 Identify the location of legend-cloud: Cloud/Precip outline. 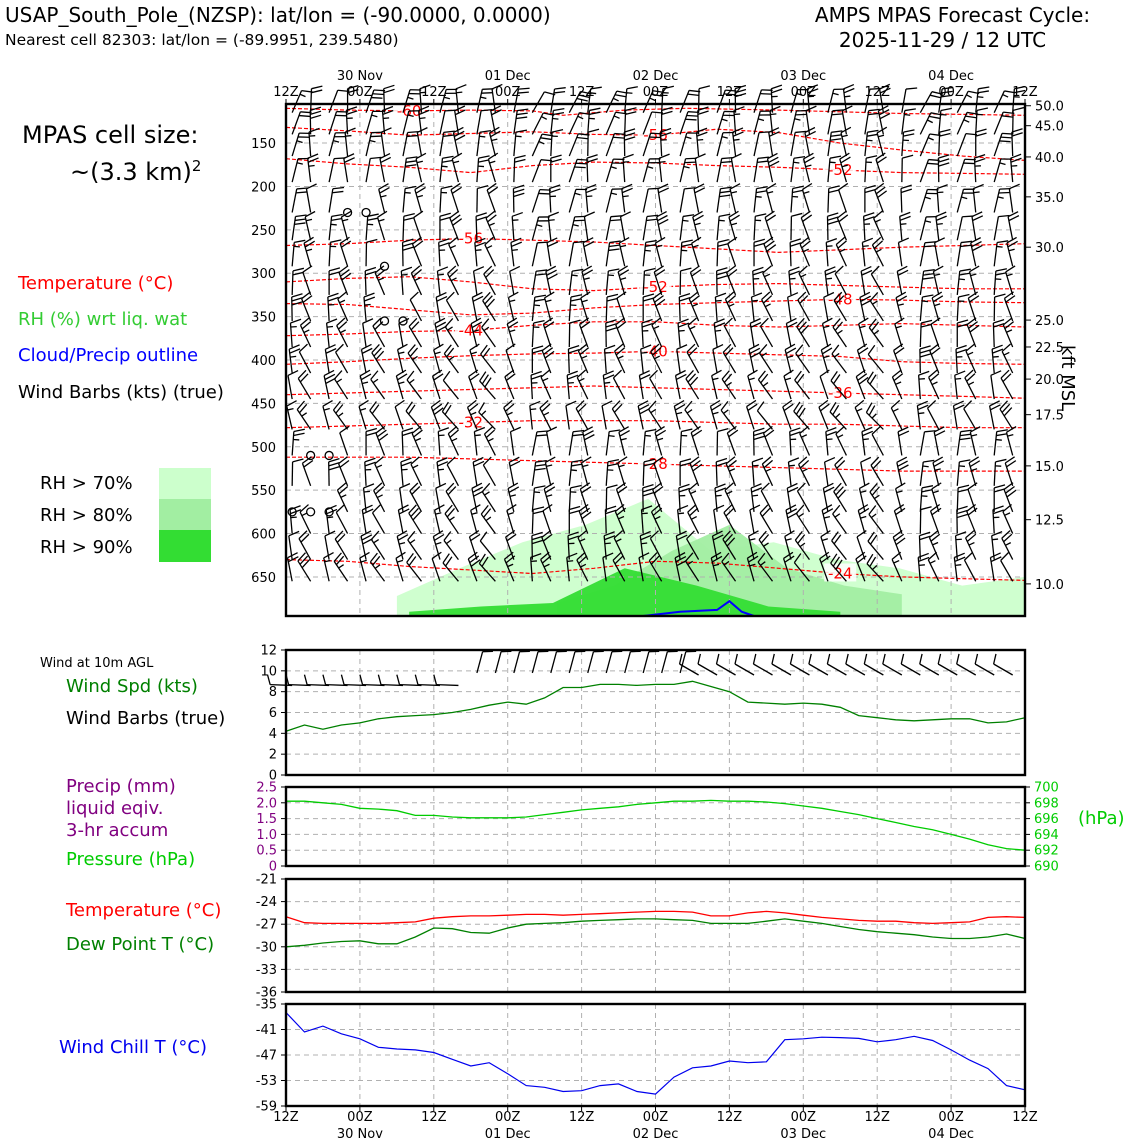
(108, 355).